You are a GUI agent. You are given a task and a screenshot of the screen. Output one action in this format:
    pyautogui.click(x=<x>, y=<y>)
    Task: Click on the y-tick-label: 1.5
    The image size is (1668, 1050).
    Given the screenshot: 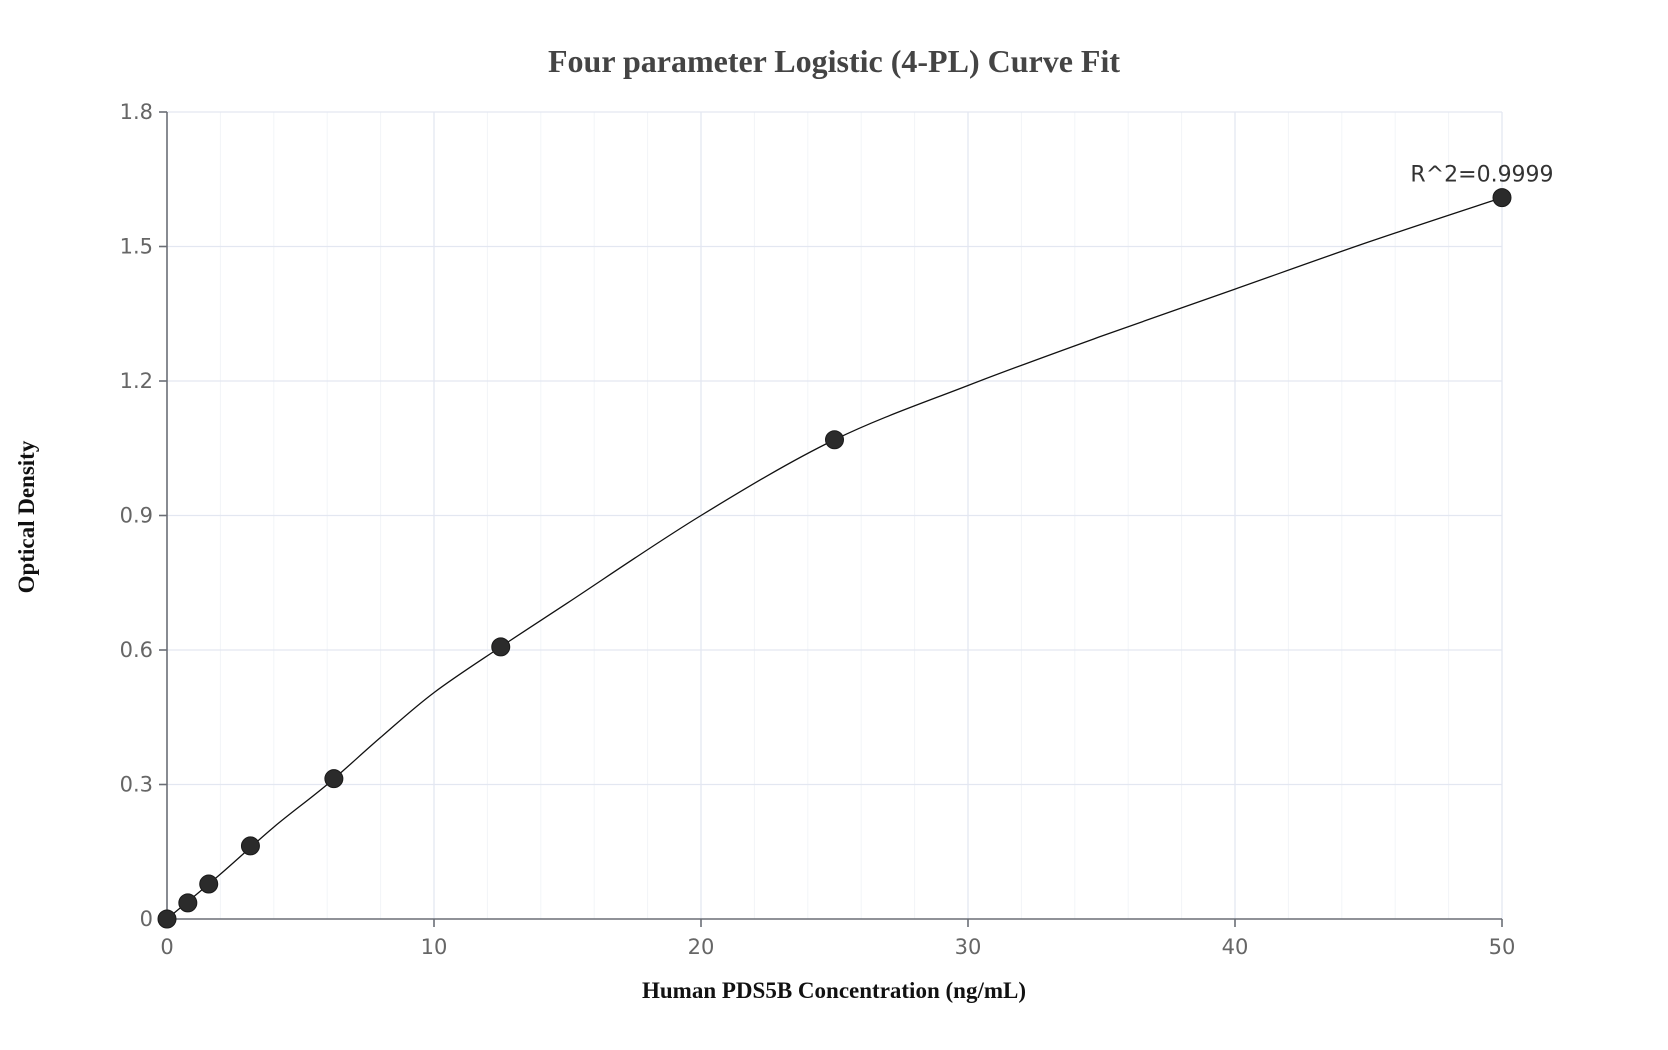 What is the action you would take?
    pyautogui.click(x=136, y=247)
    